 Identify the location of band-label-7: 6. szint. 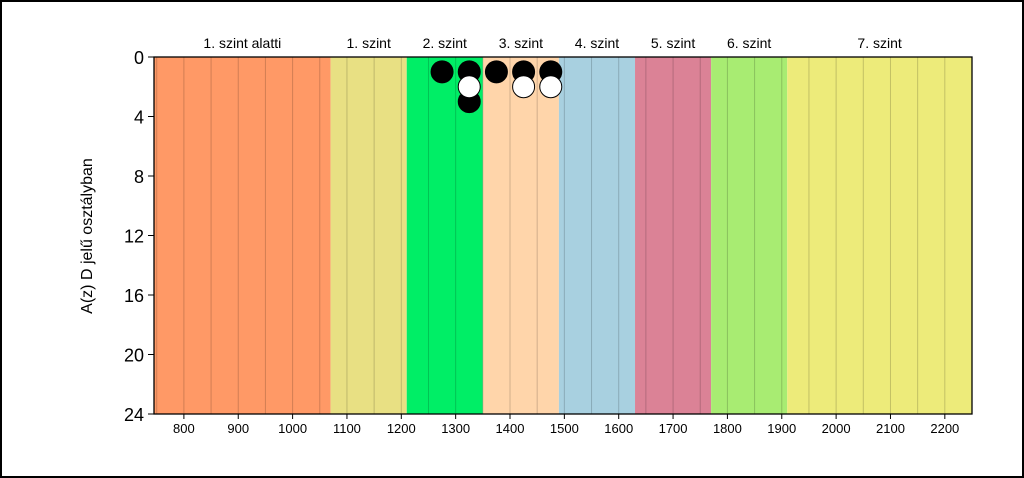
(749, 43).